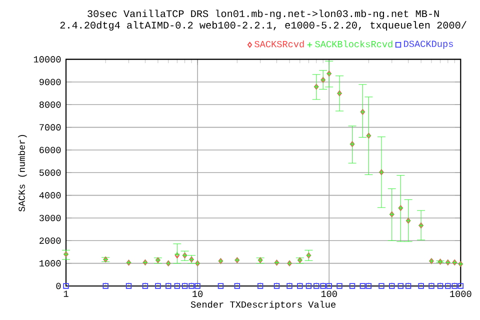 The height and width of the screenshot is (320, 480). I want to click on y-tick-label: 7000, so click(50, 127).